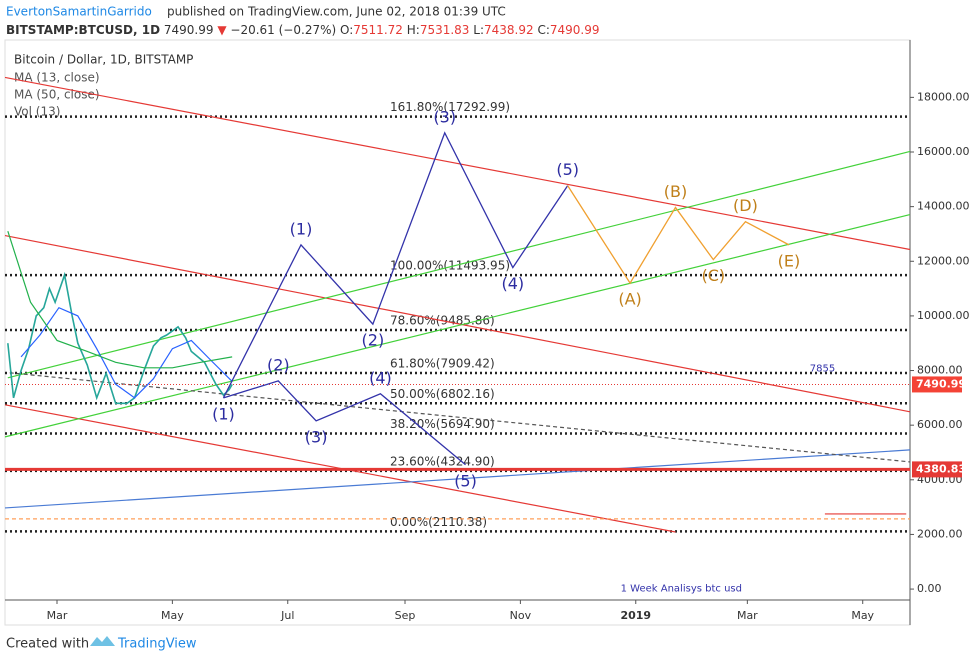 The image size is (973, 661). I want to click on legend-item: Bitcoin / Dollar, 1D, BITSTAMP, so click(103, 60).